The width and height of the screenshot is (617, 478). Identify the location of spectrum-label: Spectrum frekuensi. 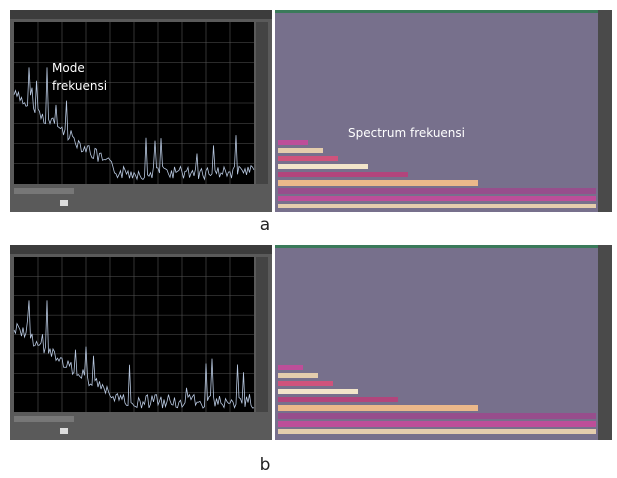
(406, 133).